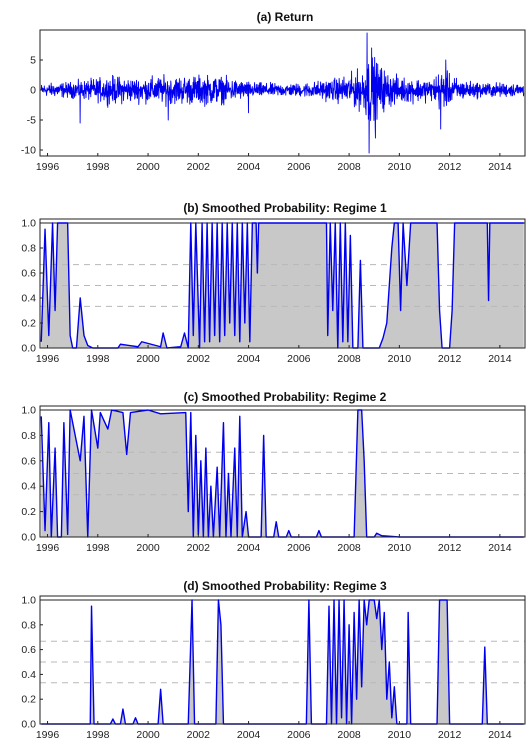 The height and width of the screenshot is (755, 528). I want to click on d-x-tick-label: 2002, so click(199, 735).